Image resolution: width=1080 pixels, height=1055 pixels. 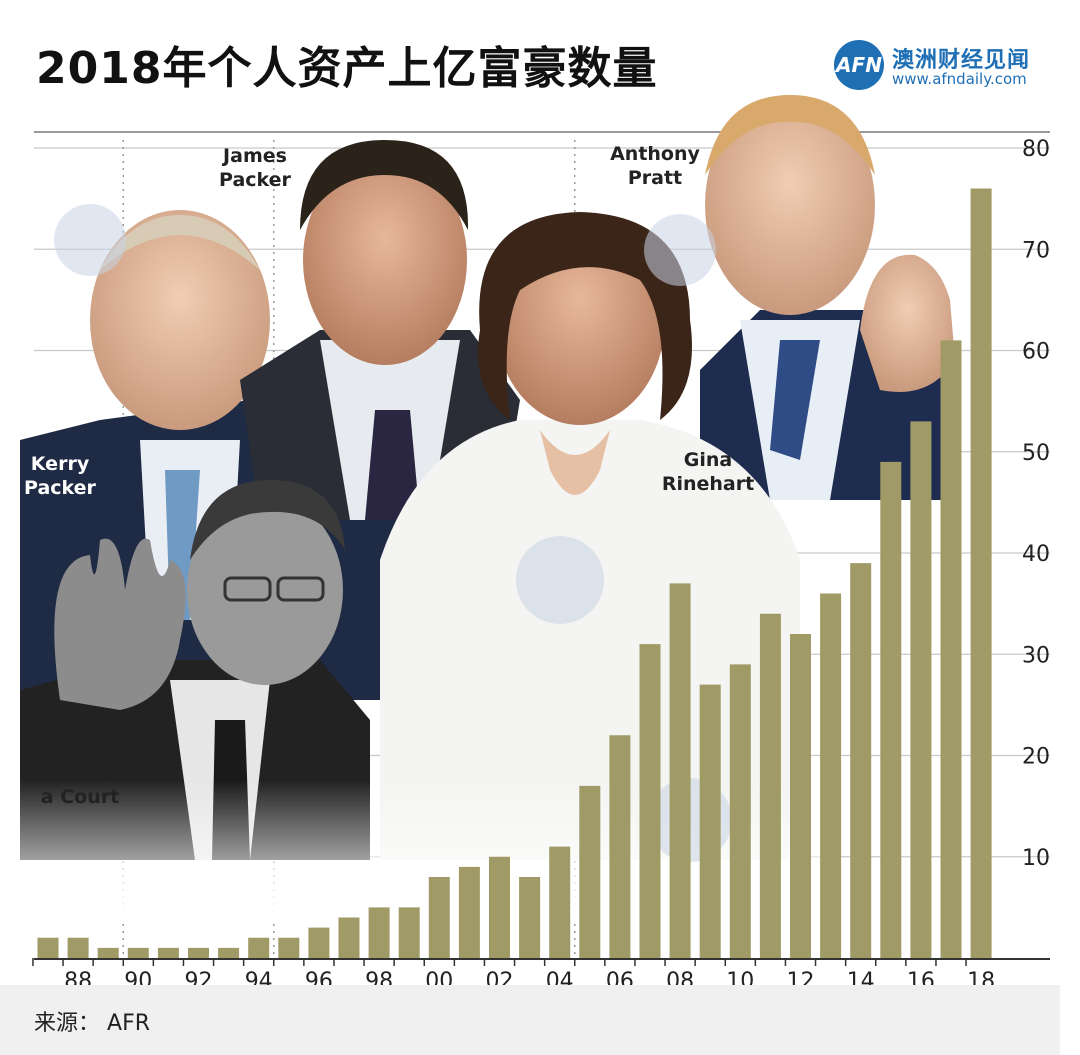 What do you see at coordinates (259, 977) in the screenshot?
I see `x-tick-label: 94` at bounding box center [259, 977].